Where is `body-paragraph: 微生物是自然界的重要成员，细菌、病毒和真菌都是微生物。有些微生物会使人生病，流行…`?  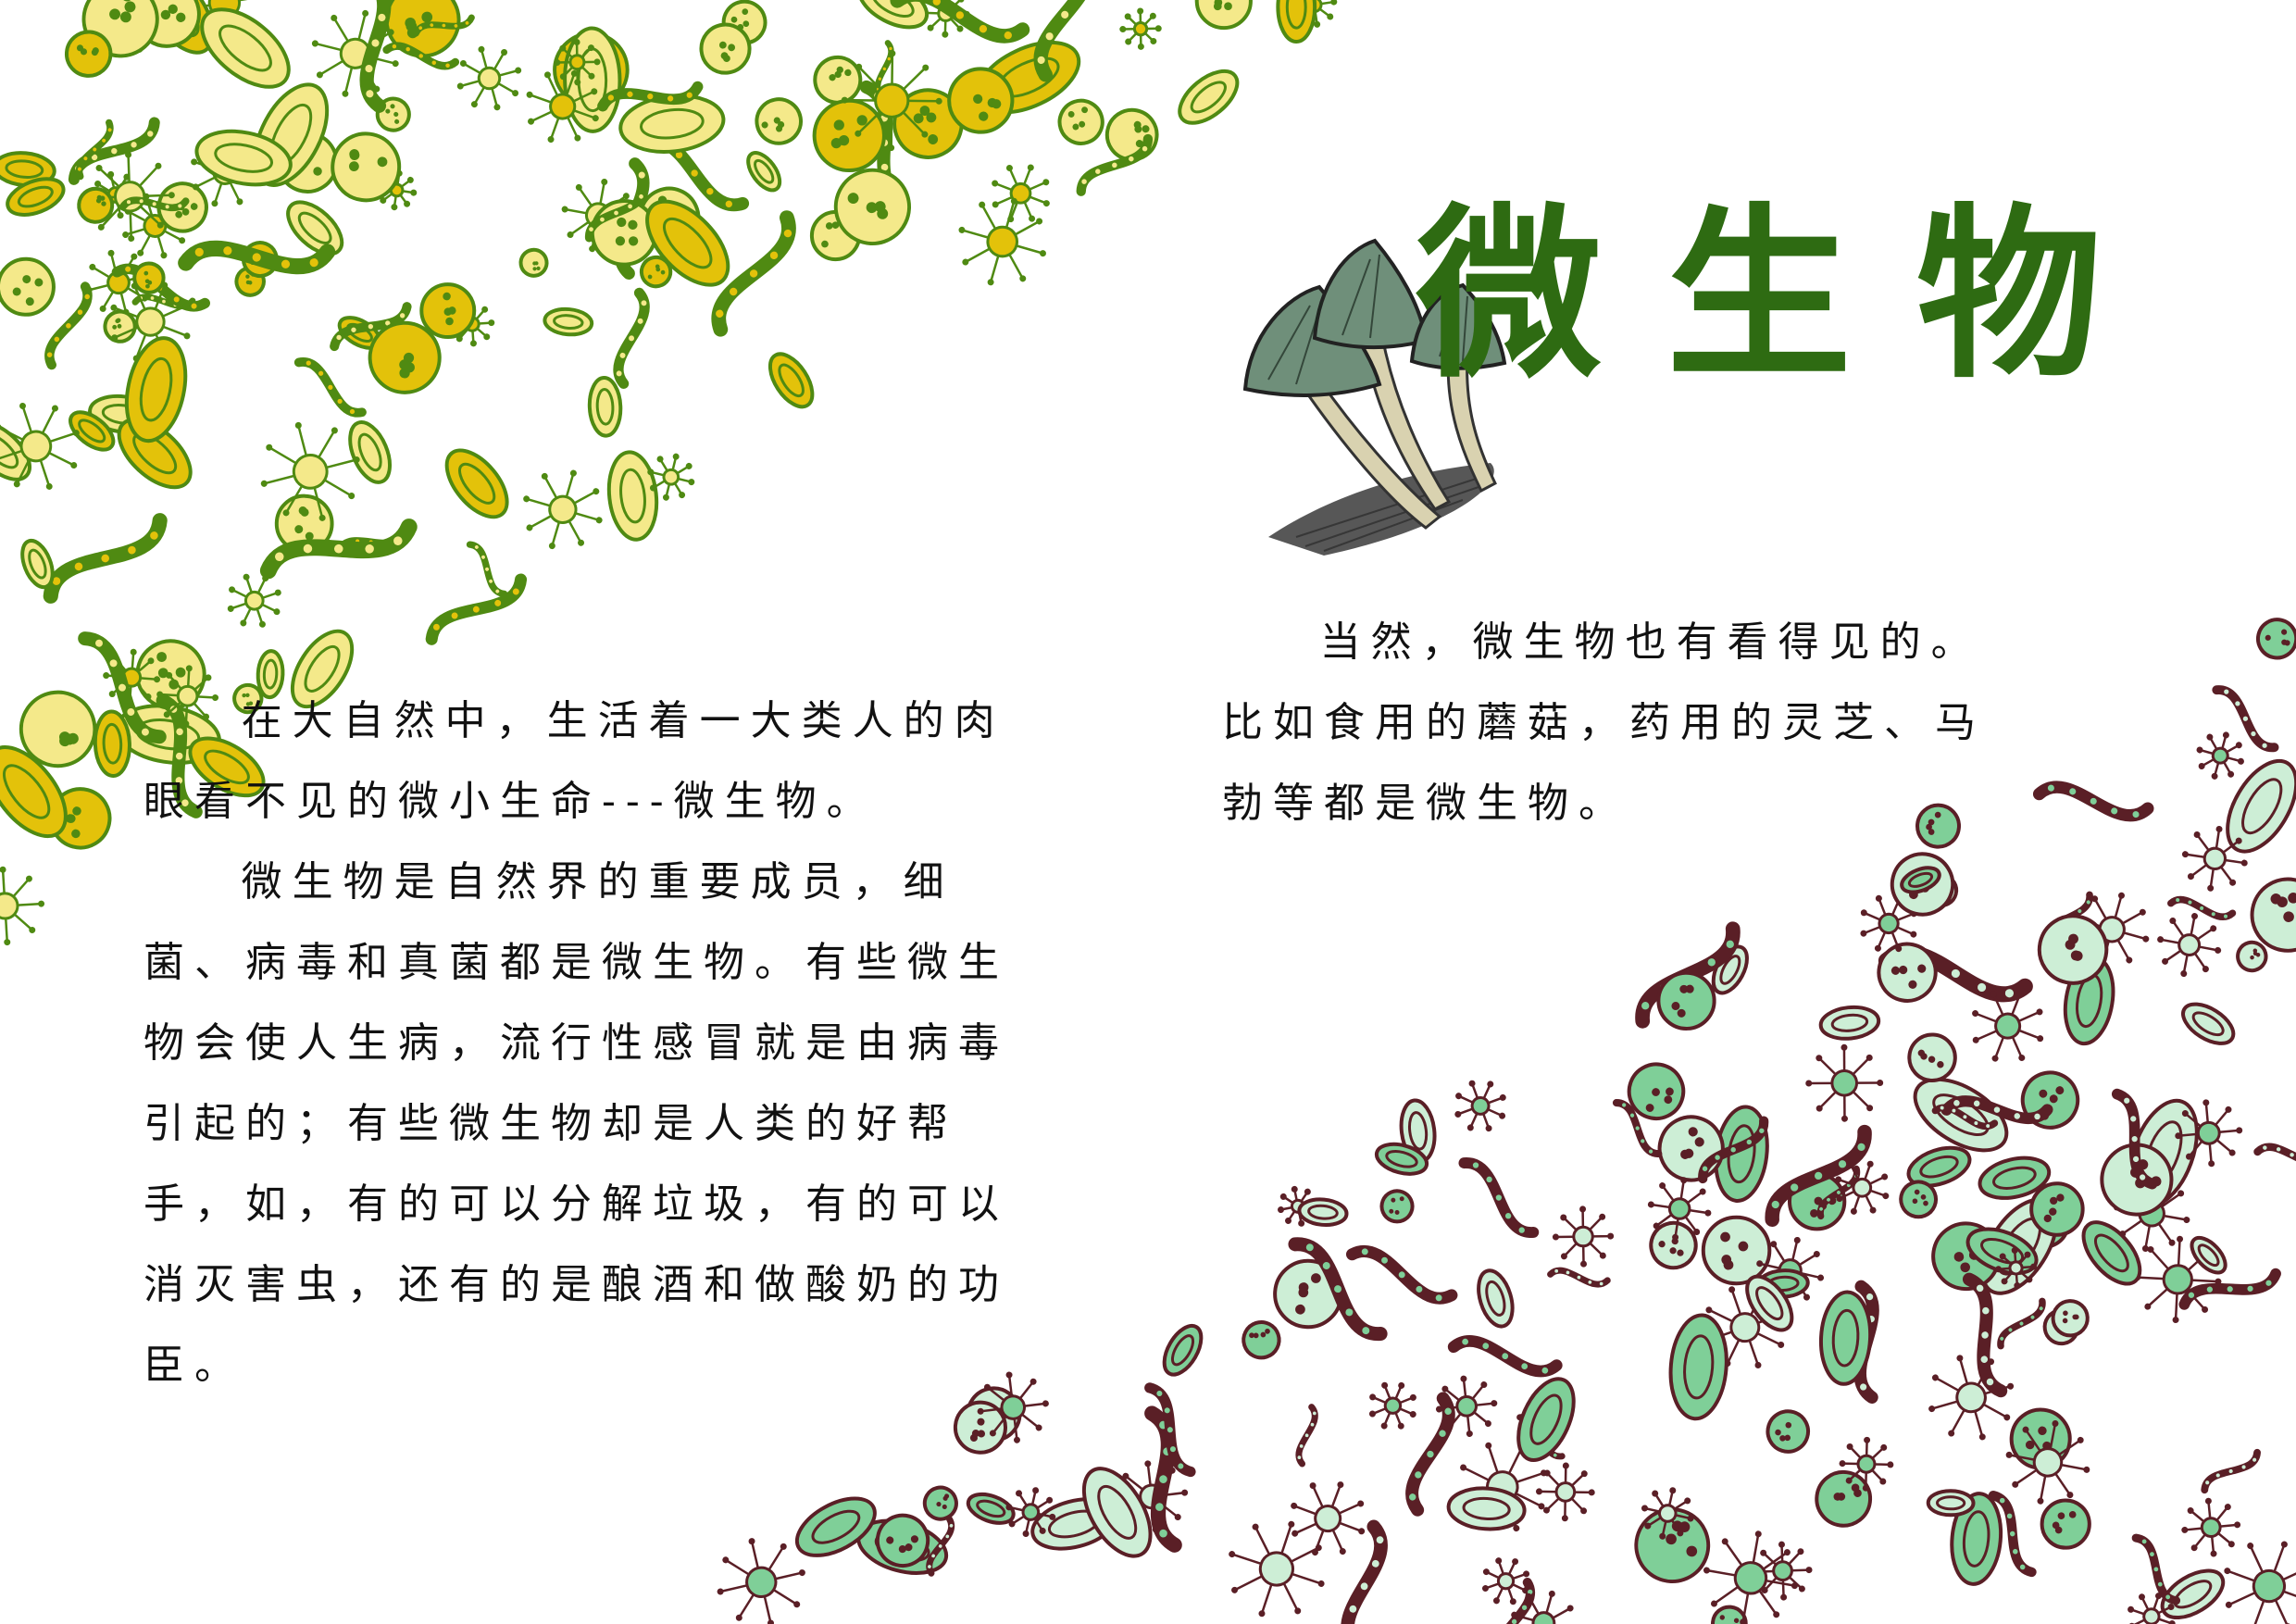
body-paragraph: 微生物是自然界的重要成员，细菌、病毒和真菌都是微生物。有些微生物会使人生病，流行… is located at coordinates (576, 1123).